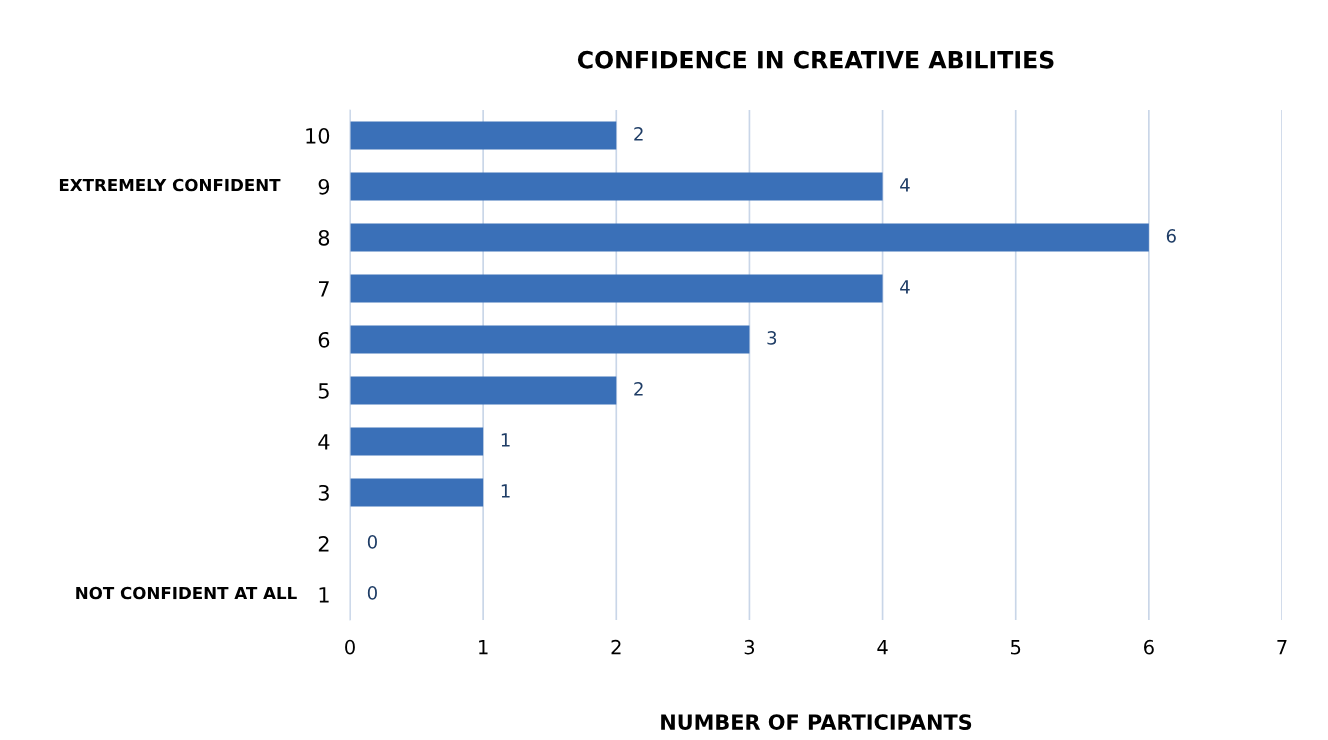 The image size is (1328, 740). What do you see at coordinates (324, 339) in the screenshot?
I see `y-tick-label: 6` at bounding box center [324, 339].